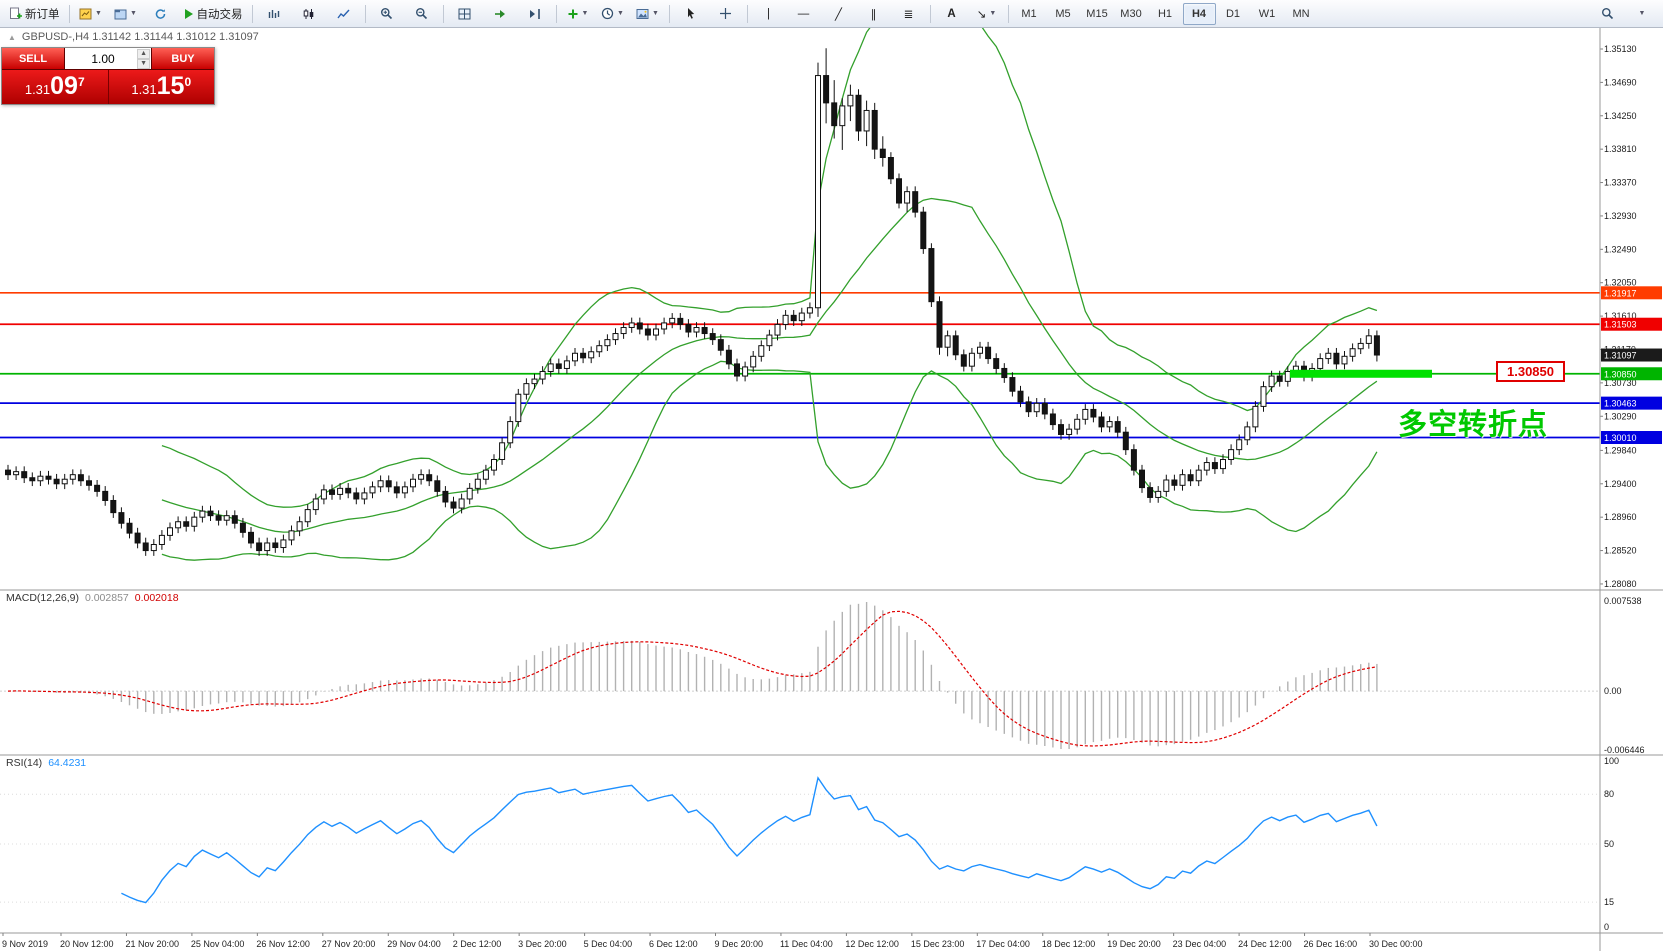 Image resolution: width=1663 pixels, height=951 pixels. What do you see at coordinates (33, 58) in the screenshot?
I see `sell-button: SELL` at bounding box center [33, 58].